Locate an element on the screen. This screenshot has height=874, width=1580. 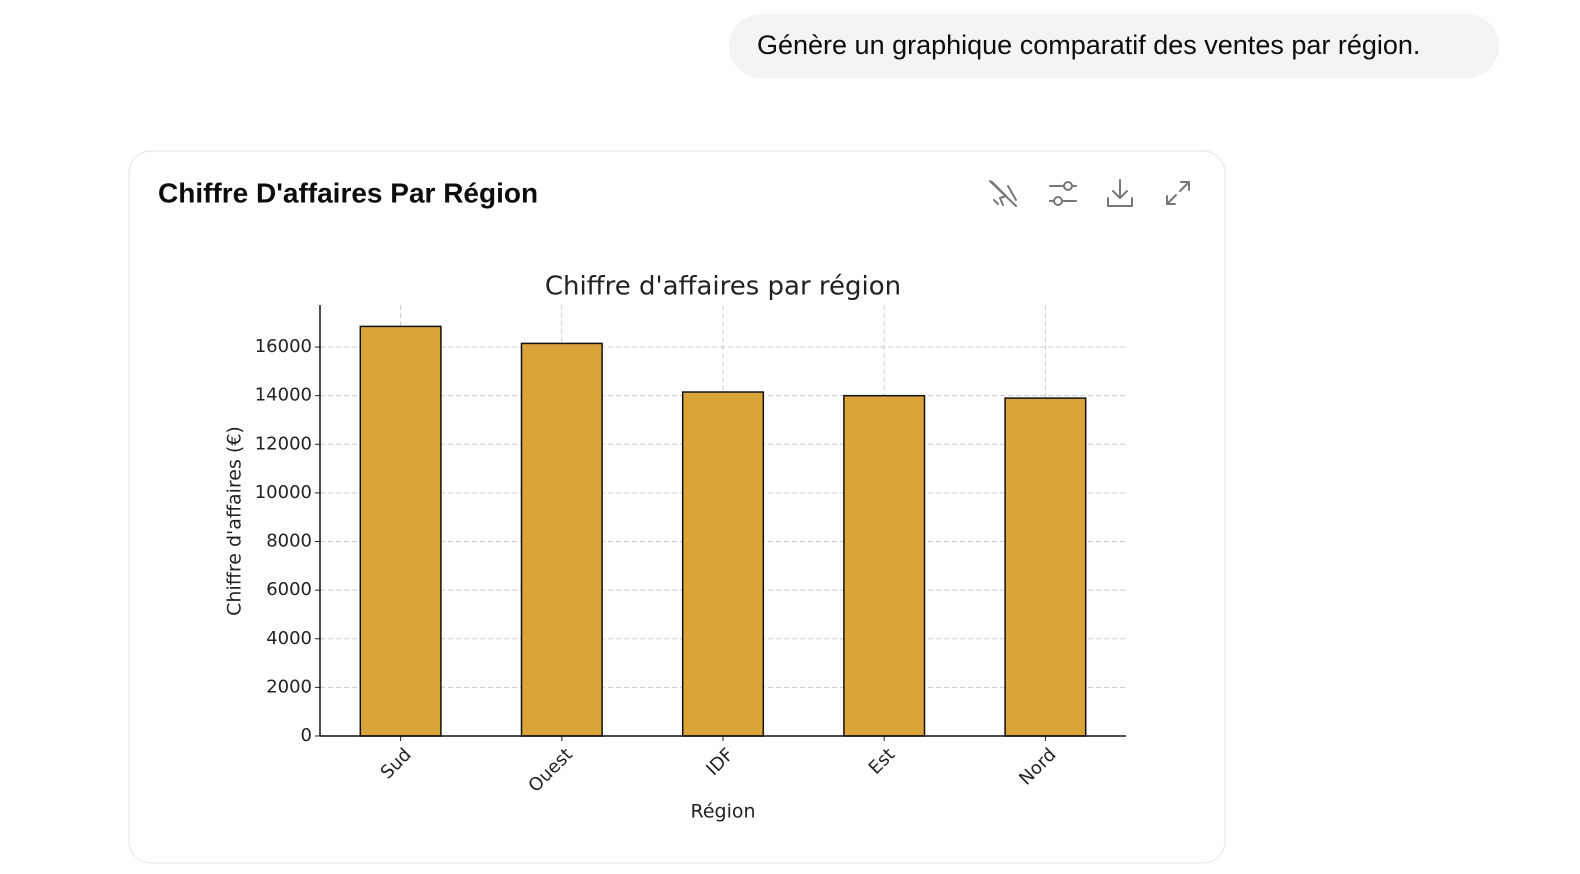
y-tick-label: 16000 is located at coordinates (283, 346).